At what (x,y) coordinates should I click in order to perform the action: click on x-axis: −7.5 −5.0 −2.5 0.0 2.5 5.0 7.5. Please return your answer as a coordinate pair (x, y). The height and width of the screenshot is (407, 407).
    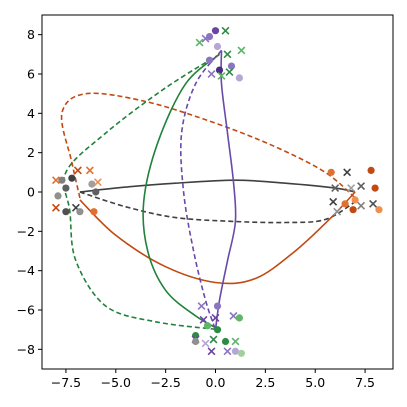
    Looking at the image, I should click on (213, 379).